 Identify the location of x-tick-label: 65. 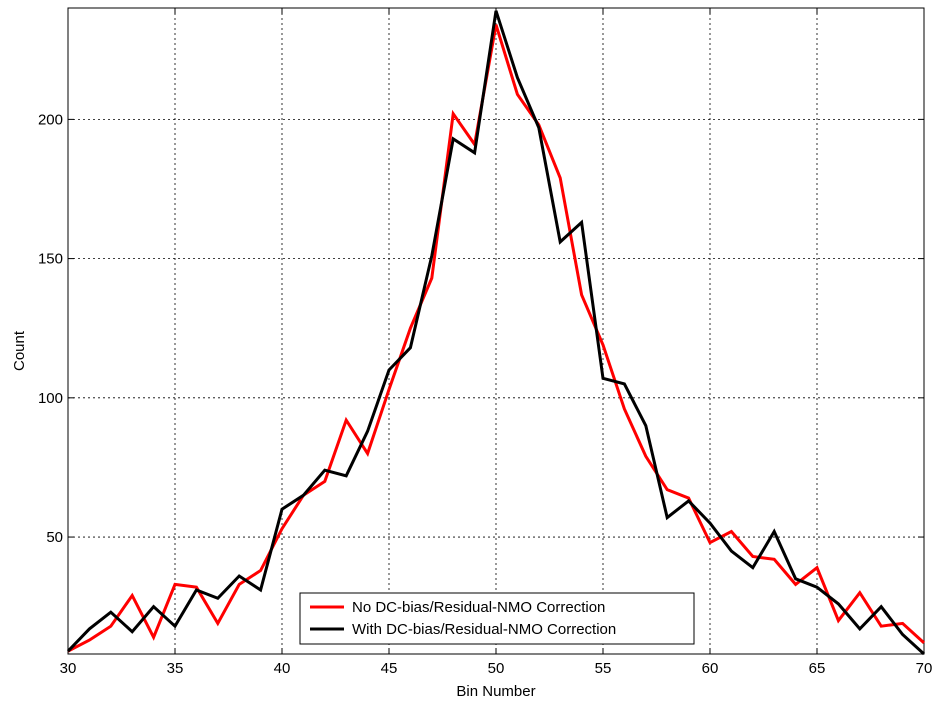
(817, 668).